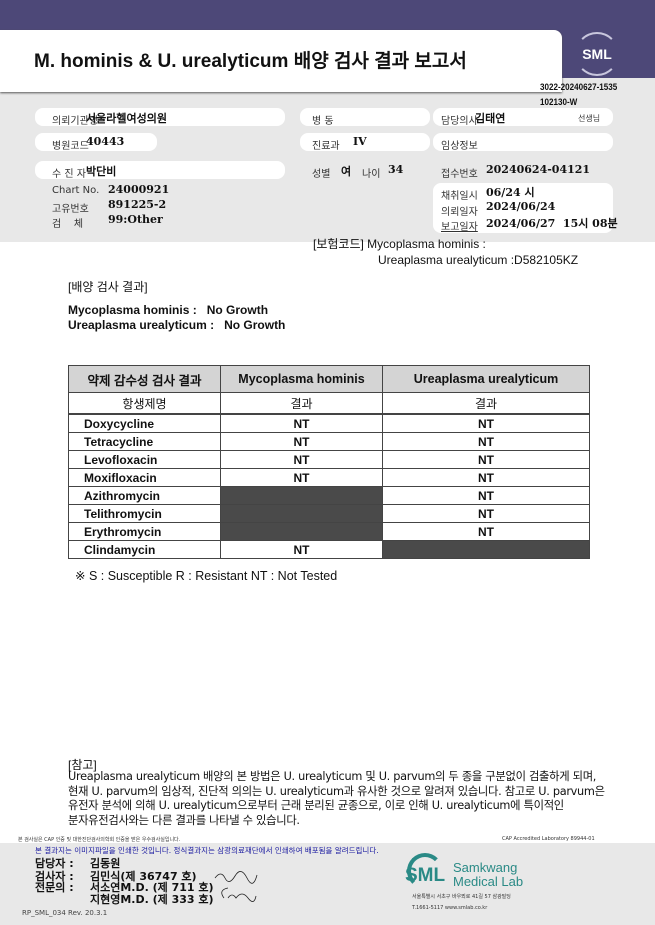 The width and height of the screenshot is (655, 925). I want to click on report-title: M. hominis & U. urealyticum 배양 검사 결과 보고서, so click(250, 61).